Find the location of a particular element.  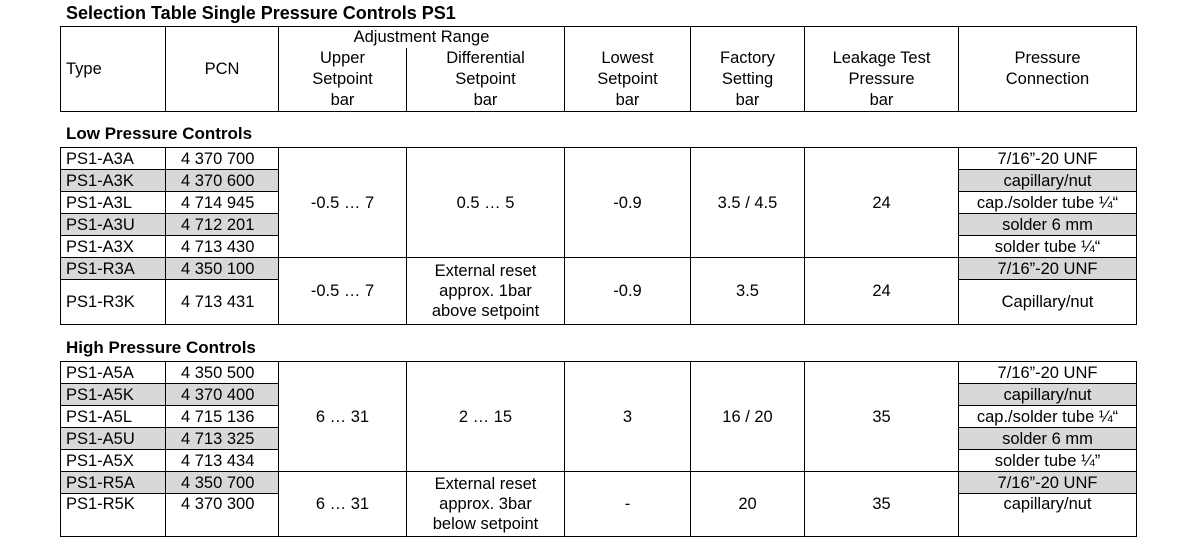

pcn-cell: 4 350 100 is located at coordinates (222, 268).